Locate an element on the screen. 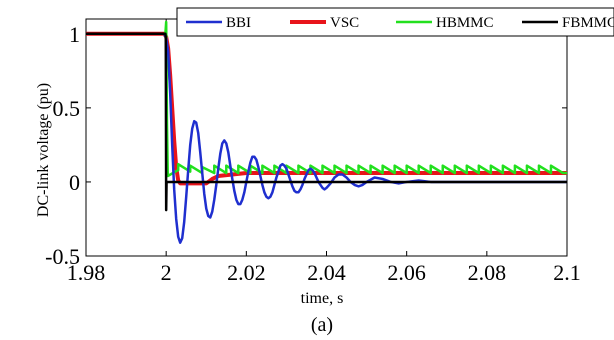 Image resolution: width=614 pixels, height=340 pixels. y-tick-label: 0 is located at coordinates (74, 182).